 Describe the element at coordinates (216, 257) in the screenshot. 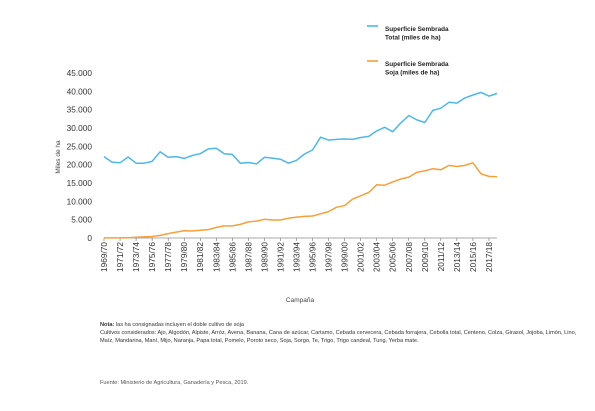

I see `x-tick-label: 1983/84` at that location.